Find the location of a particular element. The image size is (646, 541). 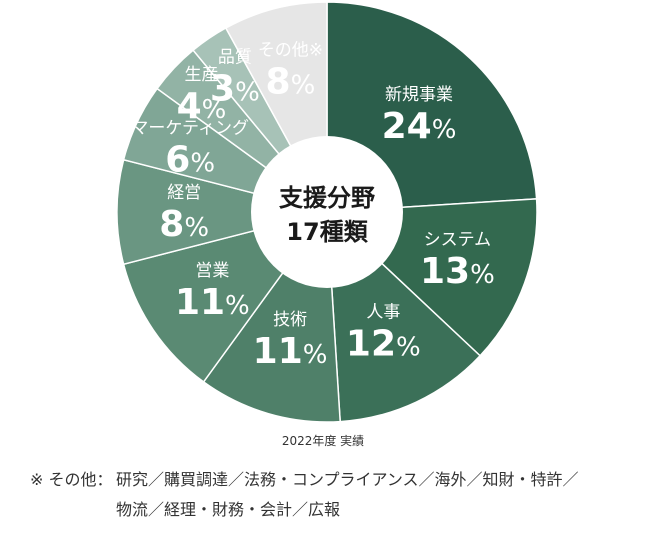

center-title-line1: 支援分野 is located at coordinates (327, 198).